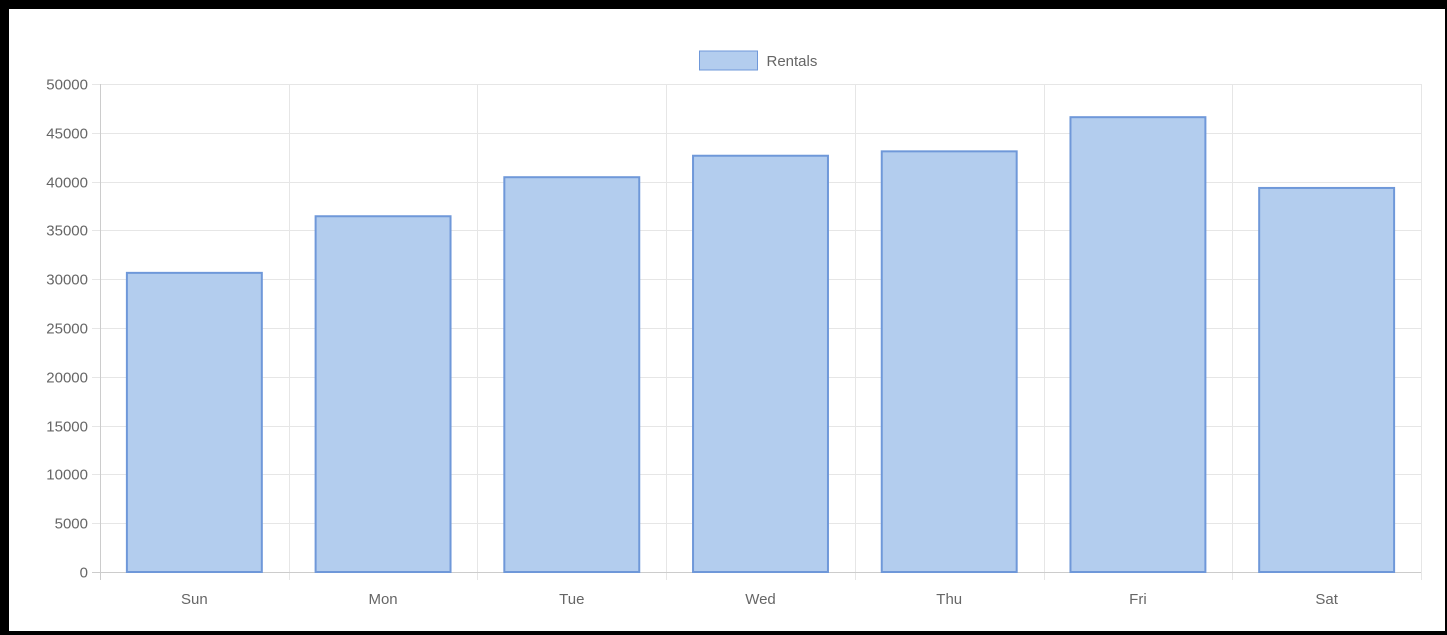  I want to click on bar-wed, so click(760, 363).